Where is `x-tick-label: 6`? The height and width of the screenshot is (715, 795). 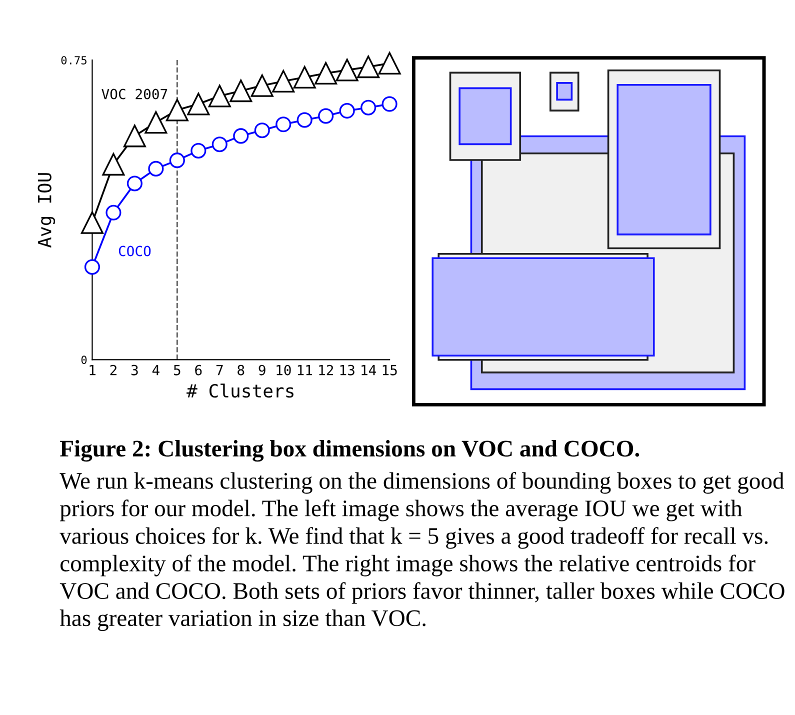 x-tick-label: 6 is located at coordinates (198, 370).